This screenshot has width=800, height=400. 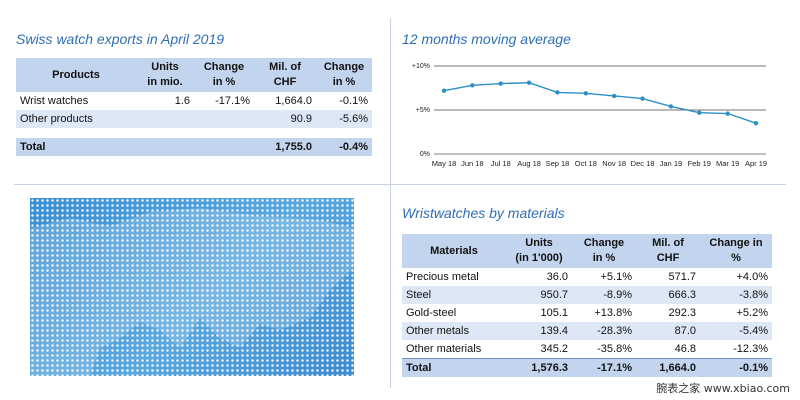 I want to click on table-cell: -5.6%, so click(x=344, y=119).